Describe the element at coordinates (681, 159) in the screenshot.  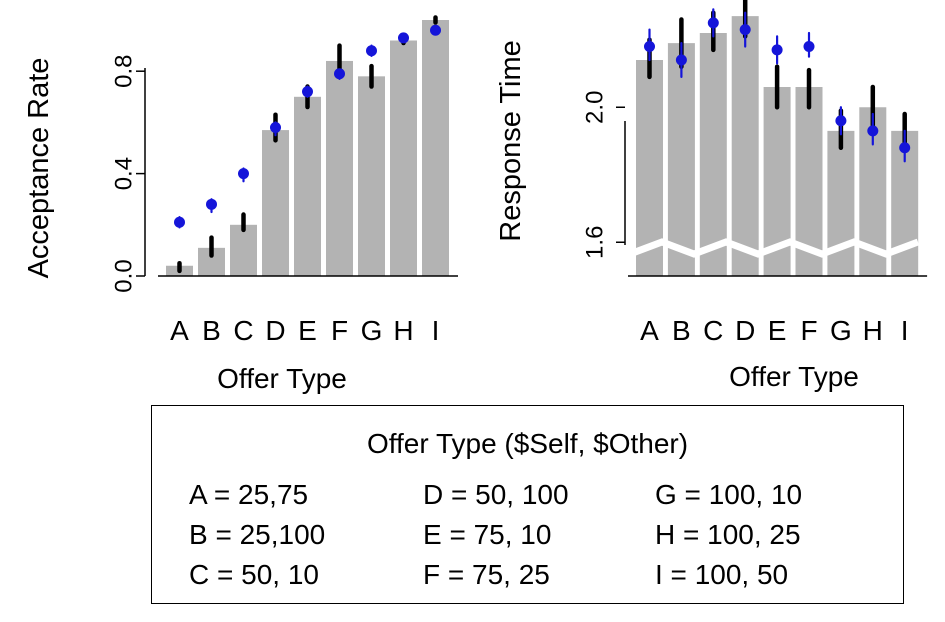
I see `bar-b` at that location.